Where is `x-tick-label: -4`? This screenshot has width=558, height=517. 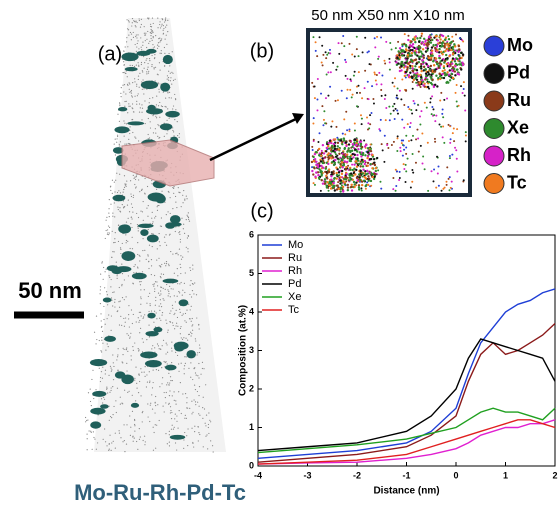 x-tick-label: -4 is located at coordinates (258, 475).